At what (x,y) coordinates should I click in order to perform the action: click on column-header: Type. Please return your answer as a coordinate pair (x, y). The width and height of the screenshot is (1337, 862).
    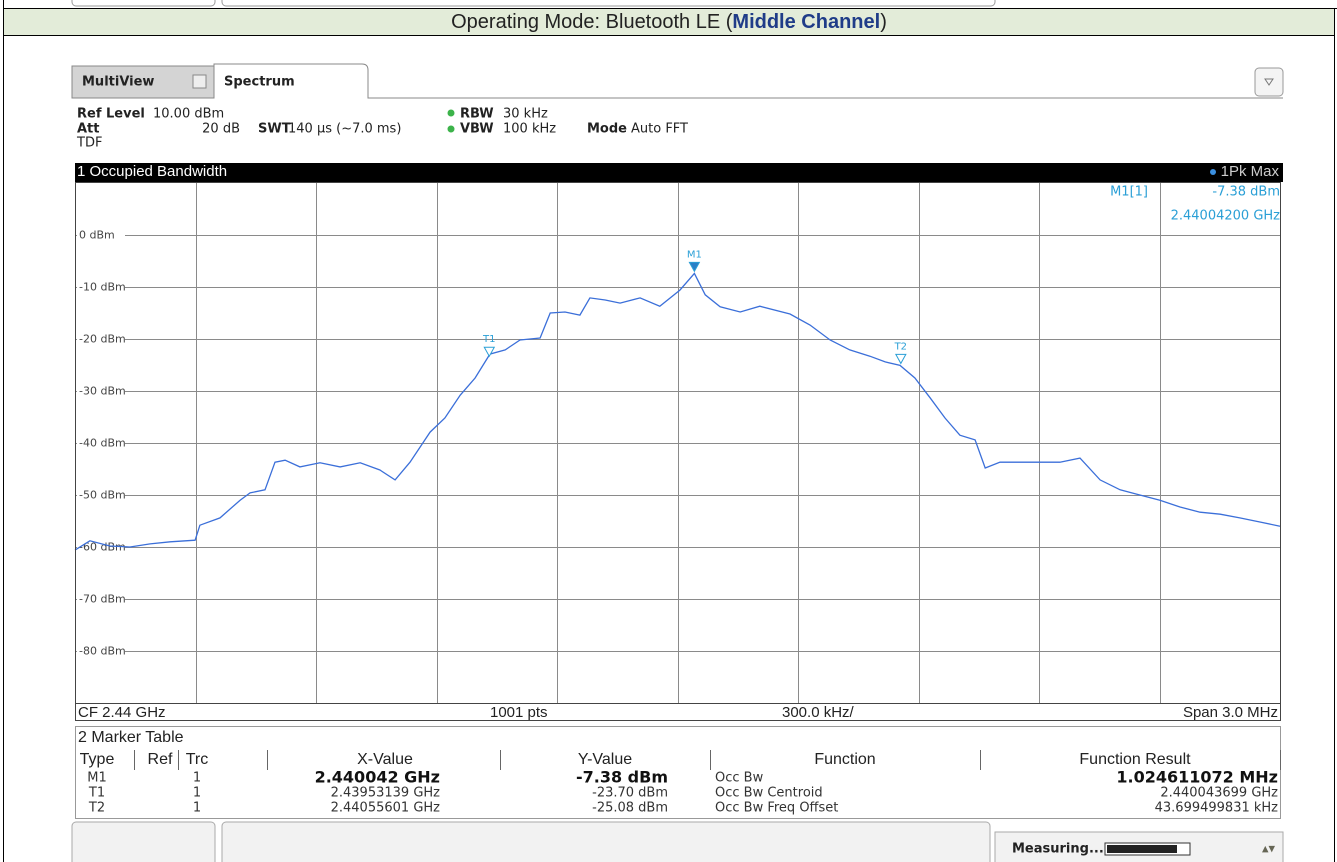
    Looking at the image, I should click on (97, 759).